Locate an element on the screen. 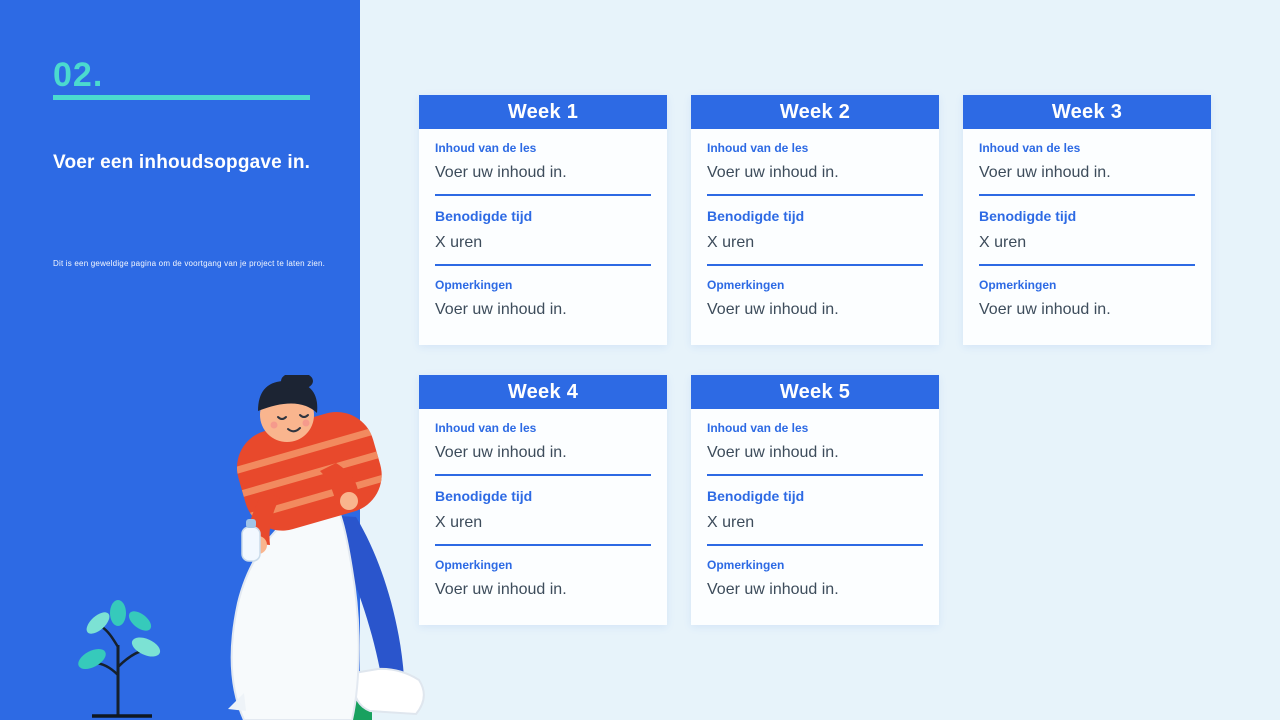  section-number: 02. is located at coordinates (78, 75).